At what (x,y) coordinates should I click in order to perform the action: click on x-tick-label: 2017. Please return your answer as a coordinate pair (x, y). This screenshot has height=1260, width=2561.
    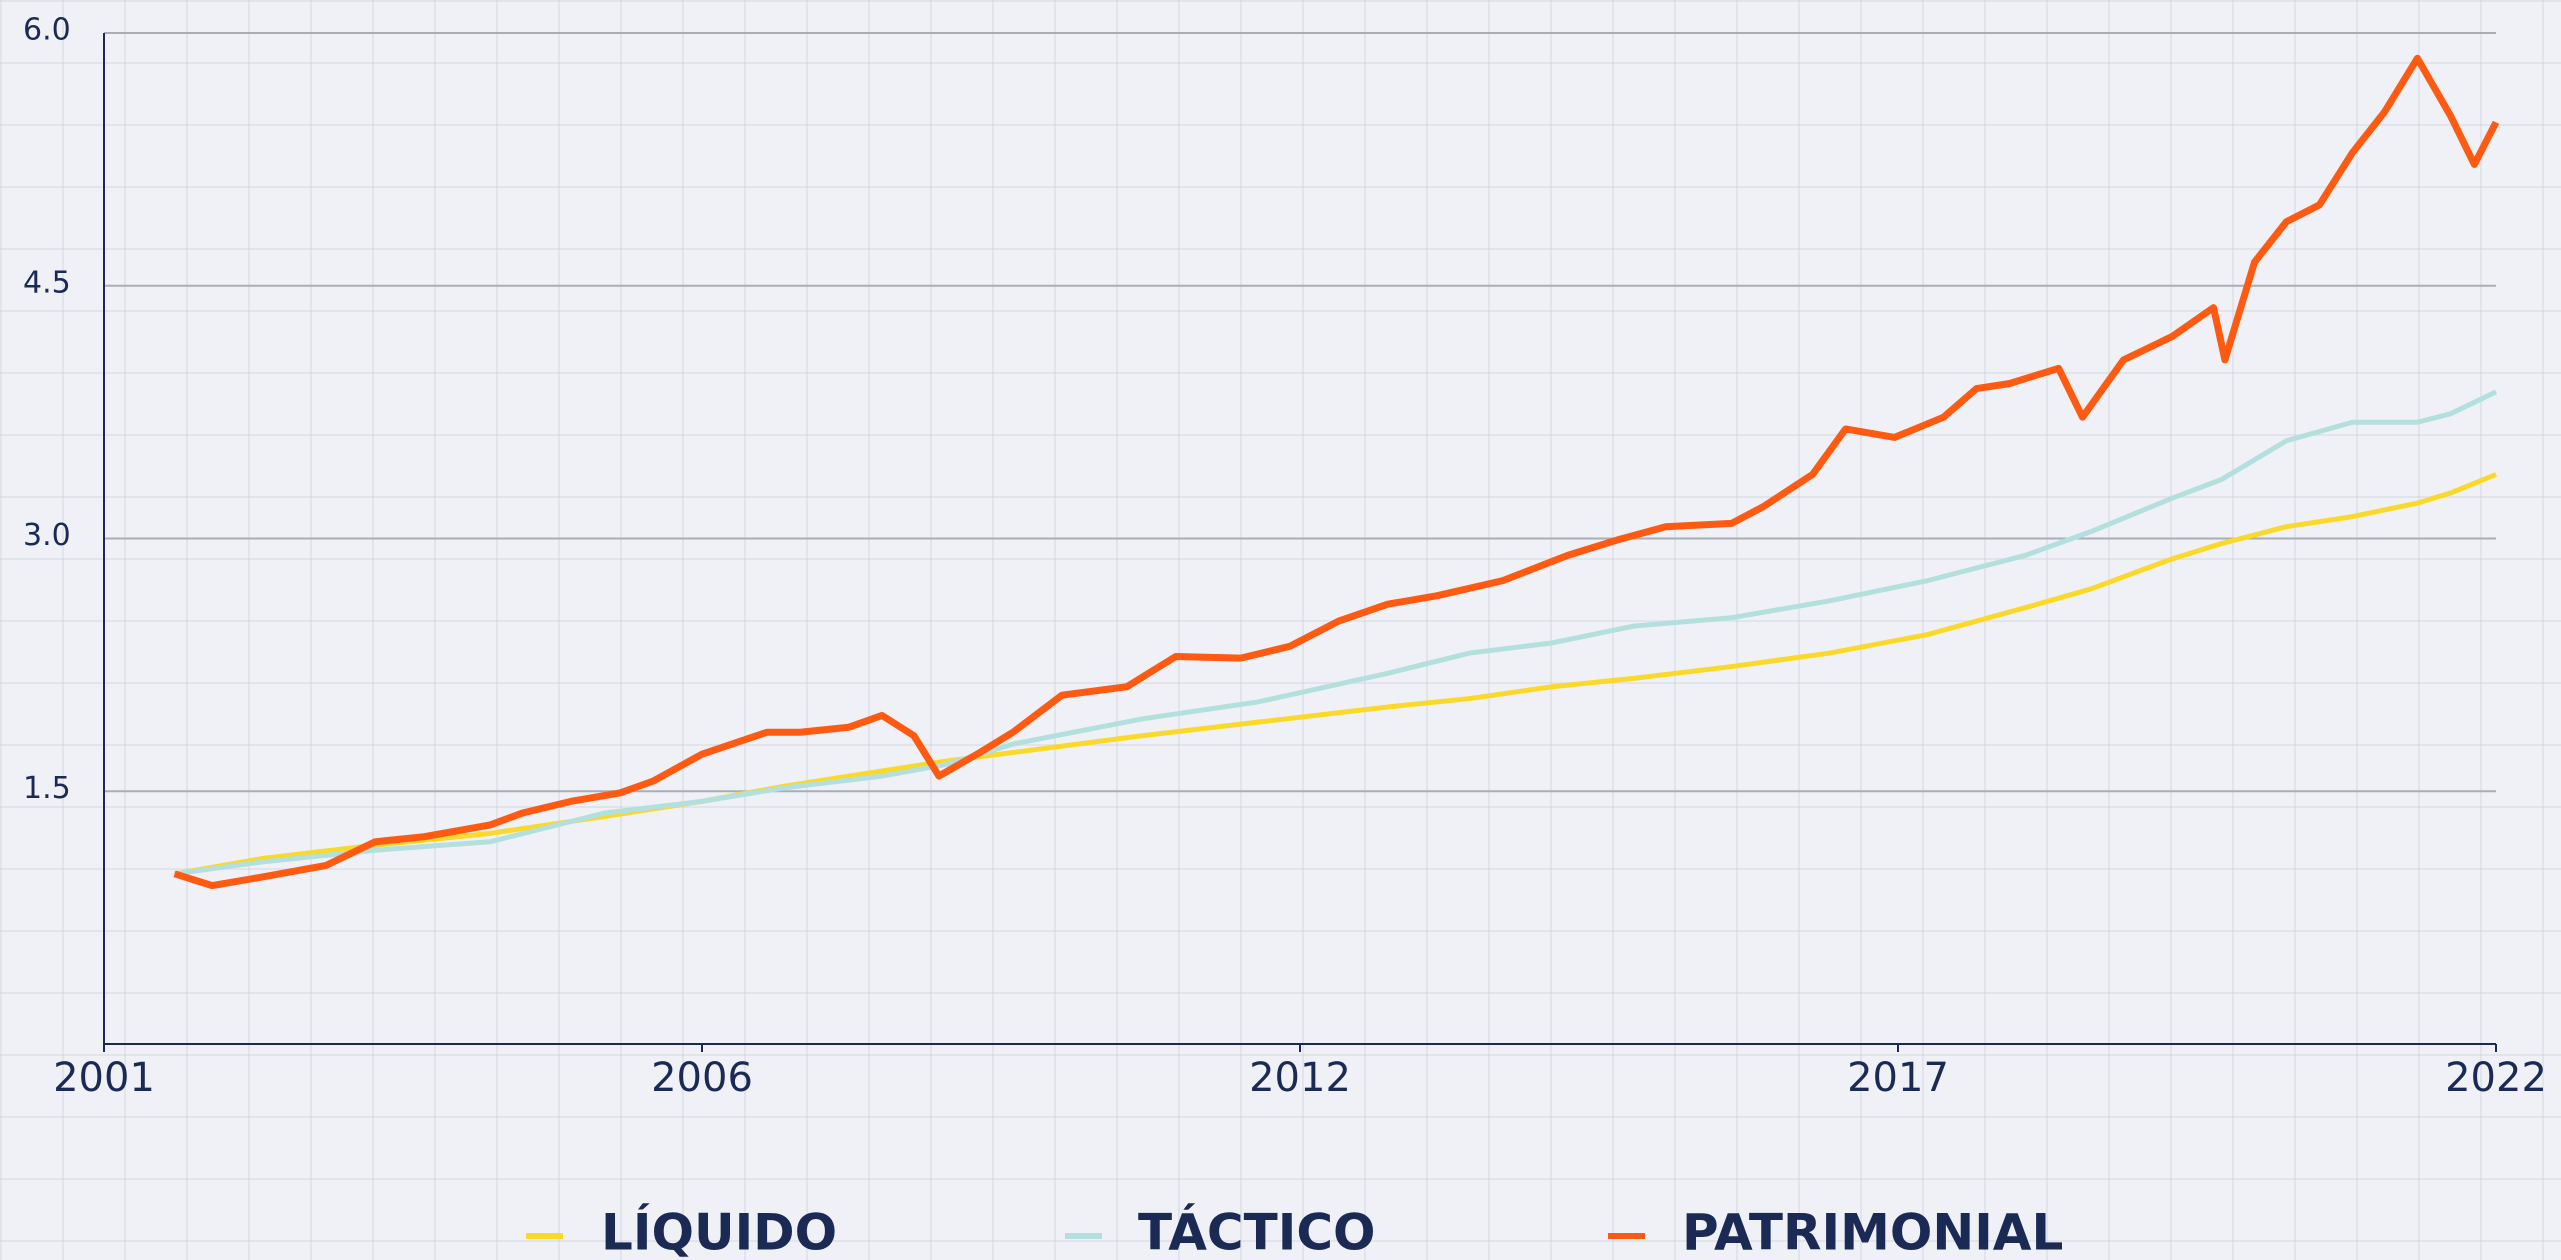
    Looking at the image, I should click on (1898, 1078).